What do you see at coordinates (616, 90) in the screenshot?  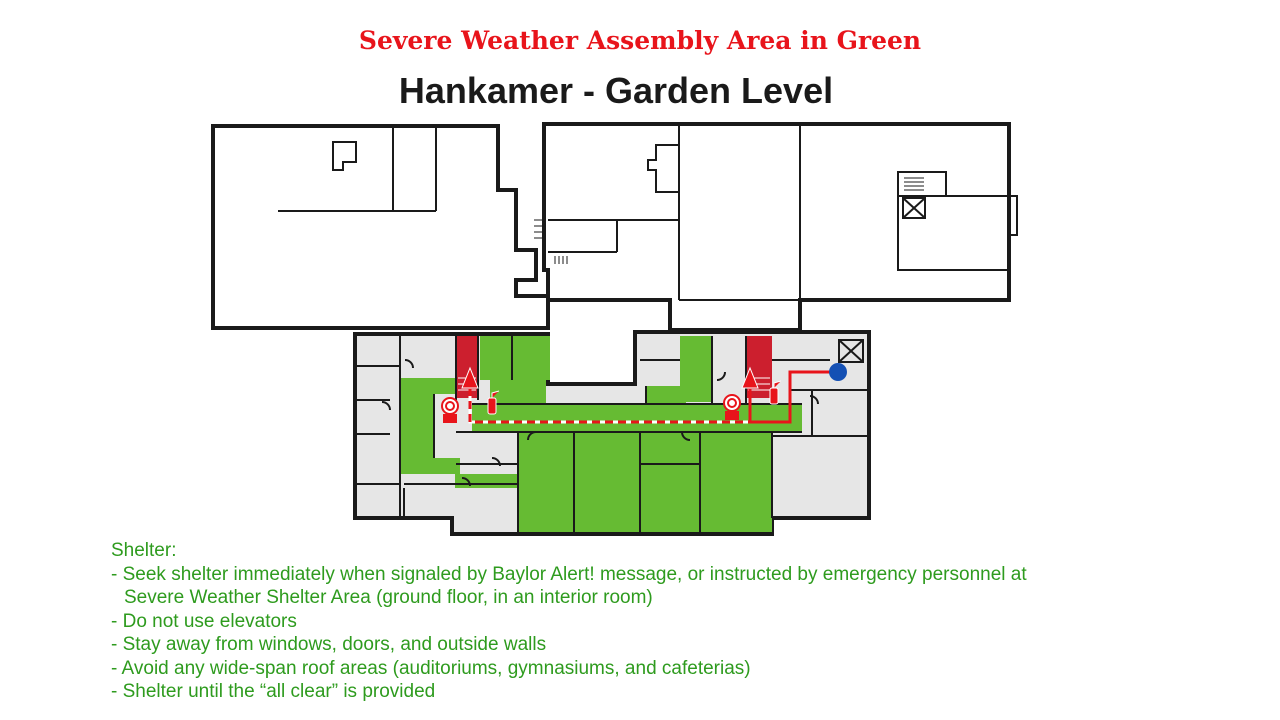 I see `floor-title: Hankamer - Garden Level` at bounding box center [616, 90].